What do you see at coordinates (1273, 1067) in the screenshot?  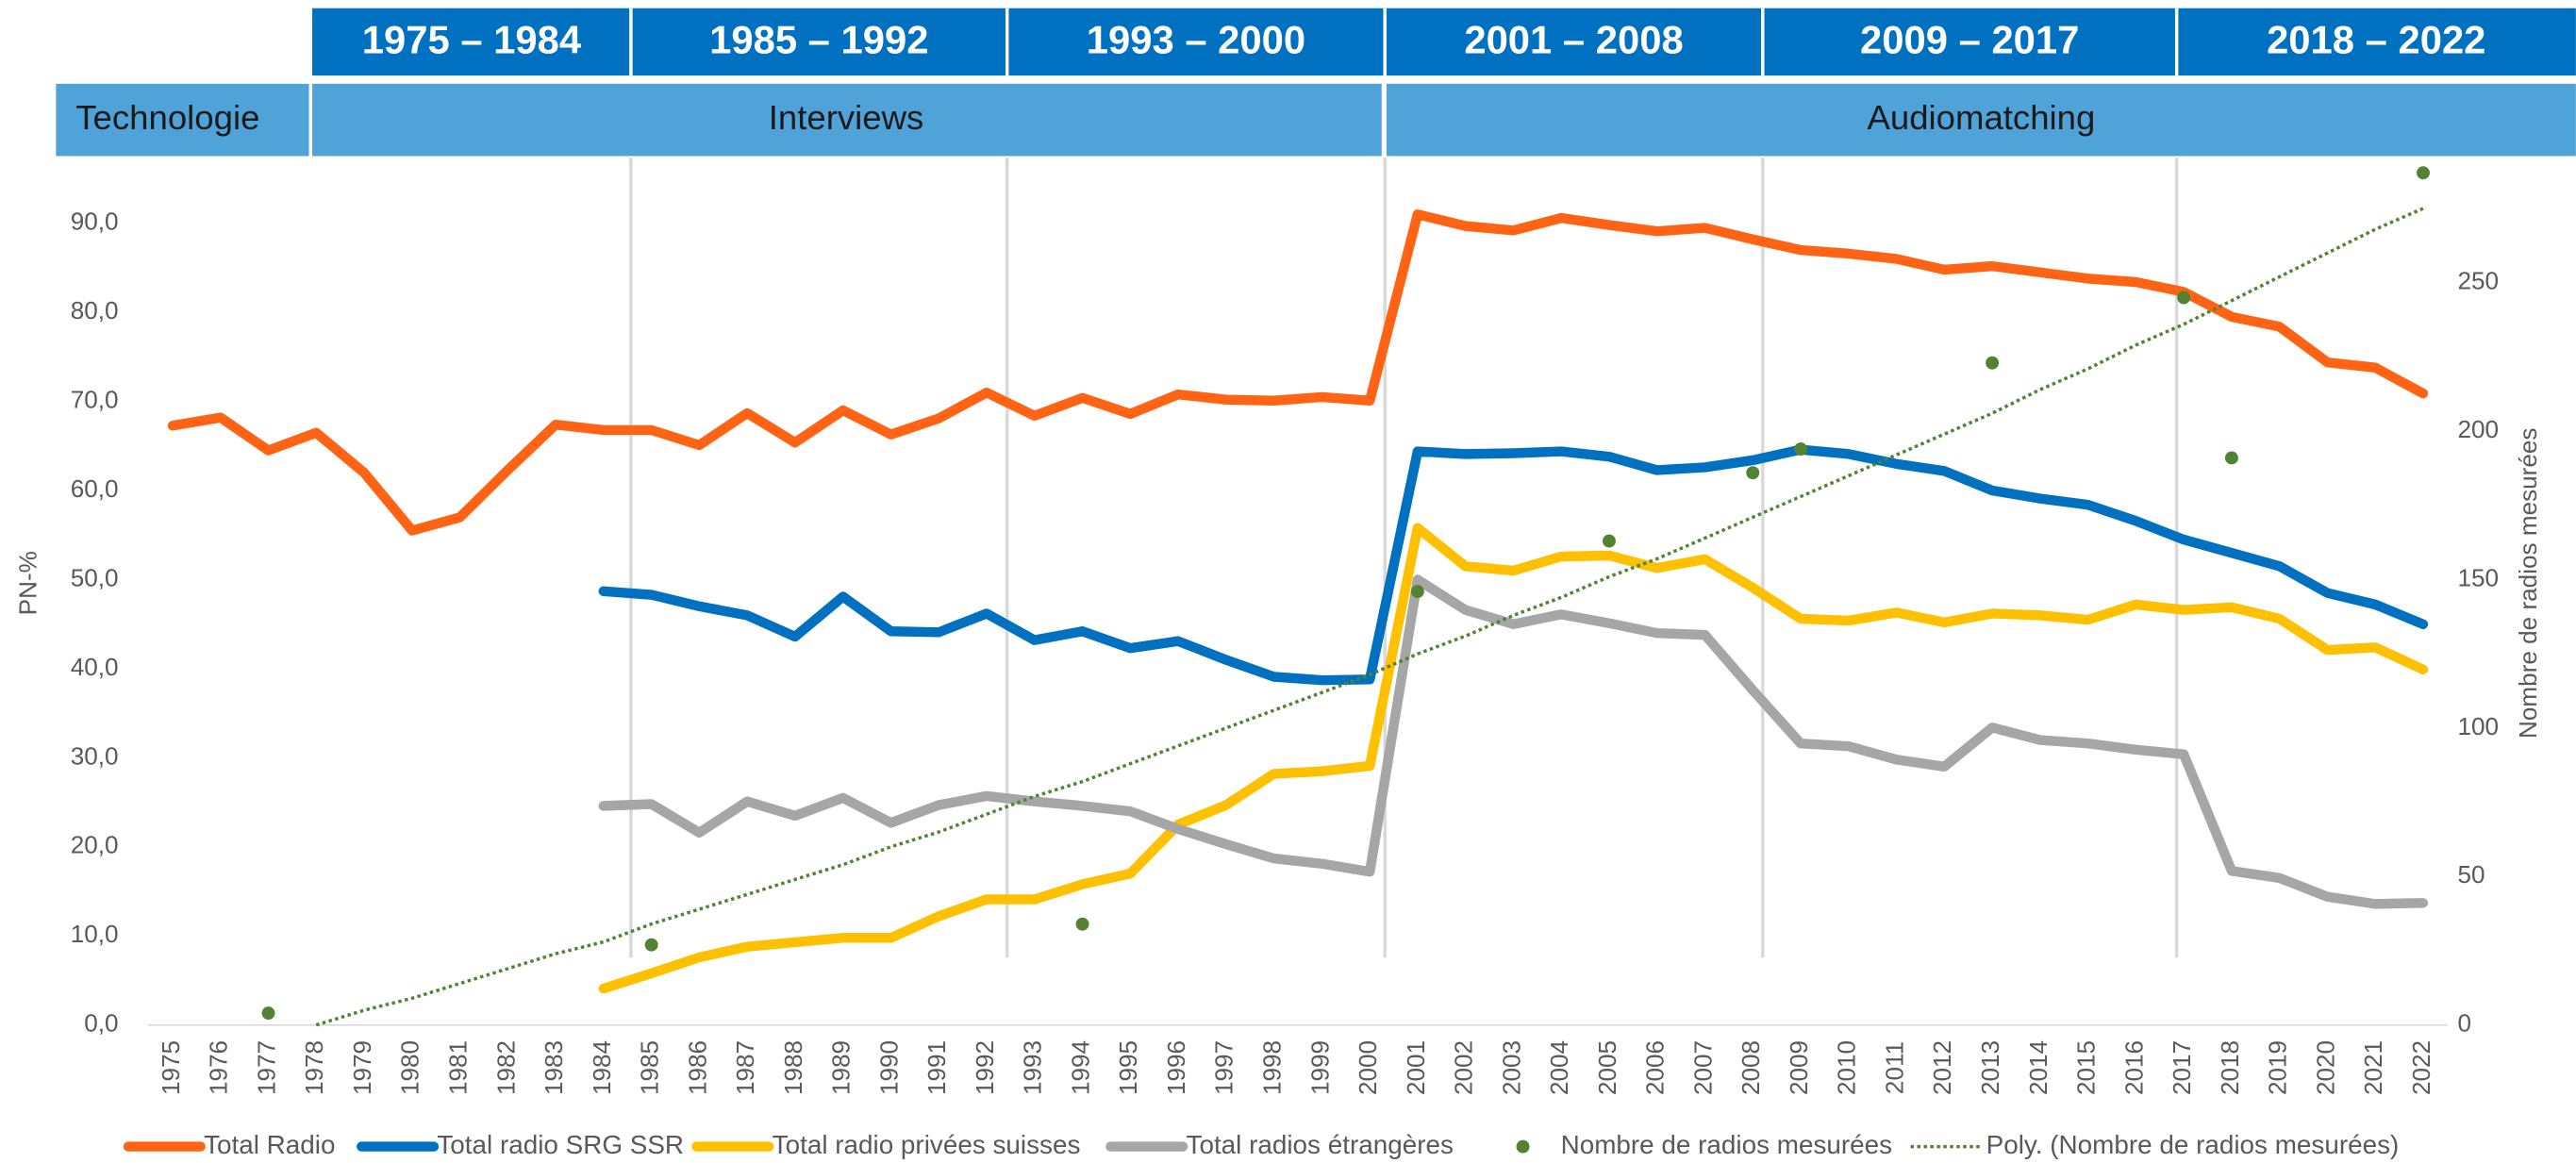 I see `x-tick-label: 1998` at bounding box center [1273, 1067].